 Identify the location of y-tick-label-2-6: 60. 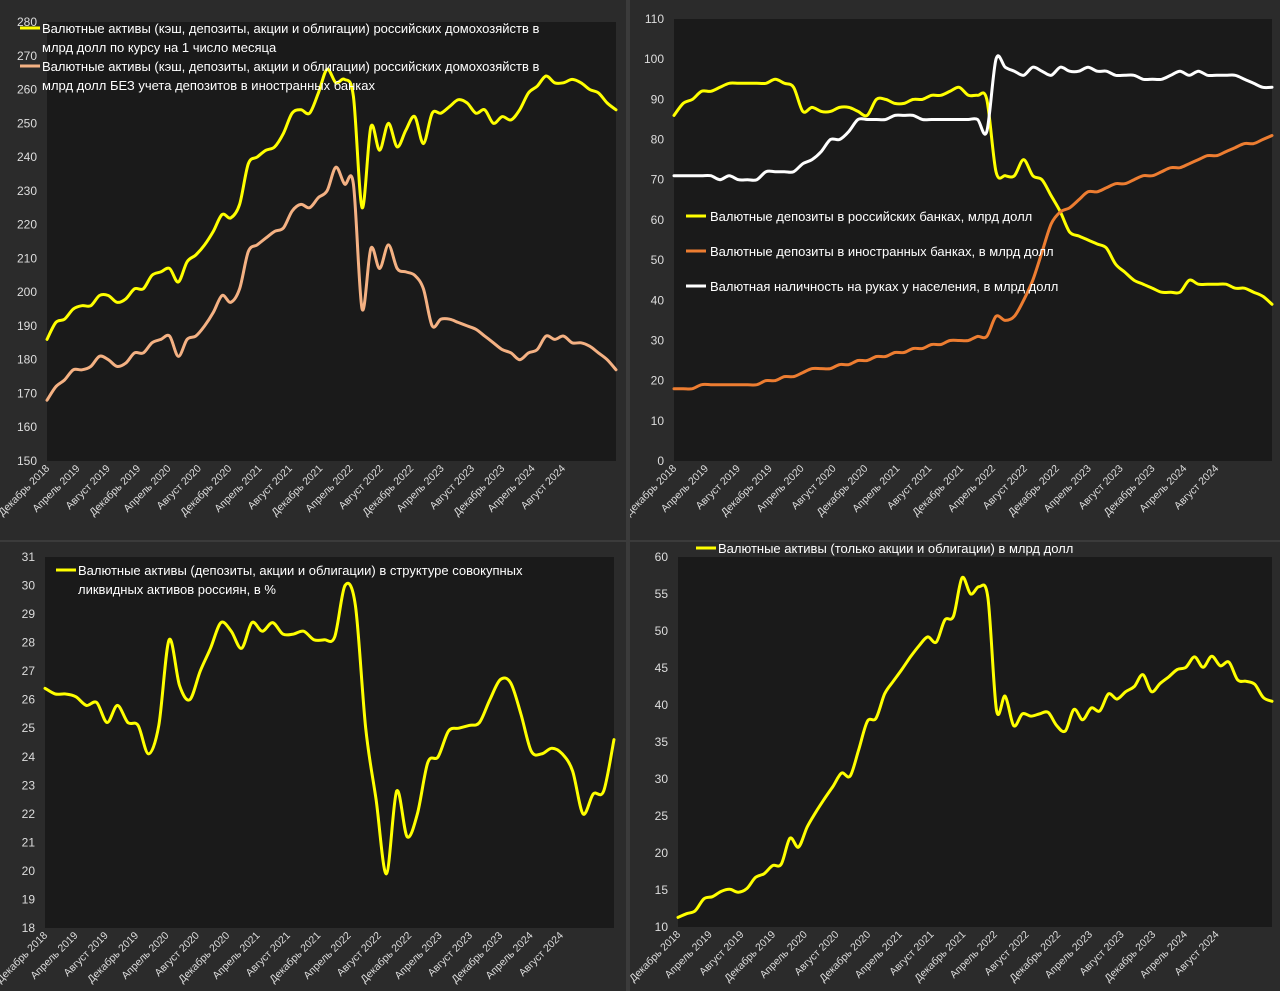
(658, 220).